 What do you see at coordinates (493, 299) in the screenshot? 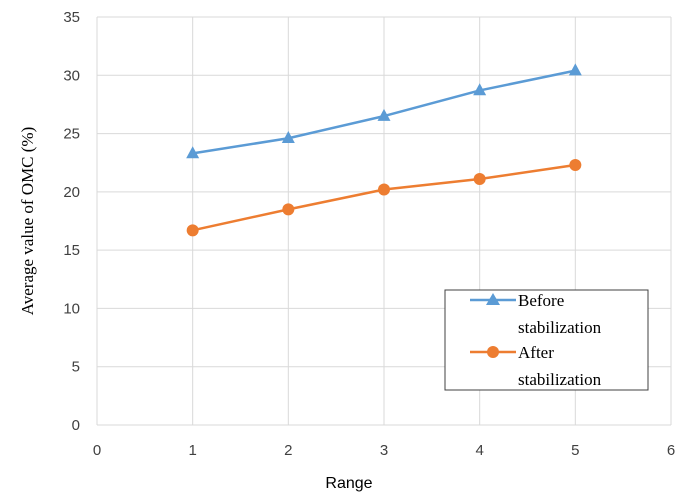
I see `legend-marker-before` at bounding box center [493, 299].